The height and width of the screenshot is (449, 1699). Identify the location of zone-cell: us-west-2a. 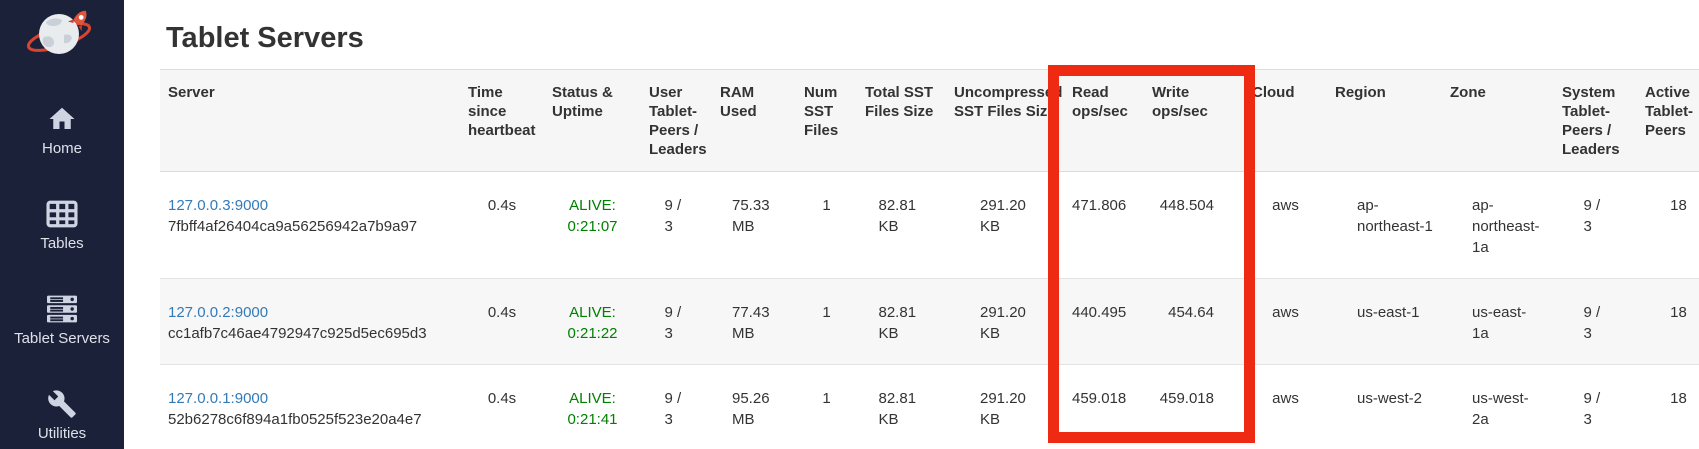
(1498, 406).